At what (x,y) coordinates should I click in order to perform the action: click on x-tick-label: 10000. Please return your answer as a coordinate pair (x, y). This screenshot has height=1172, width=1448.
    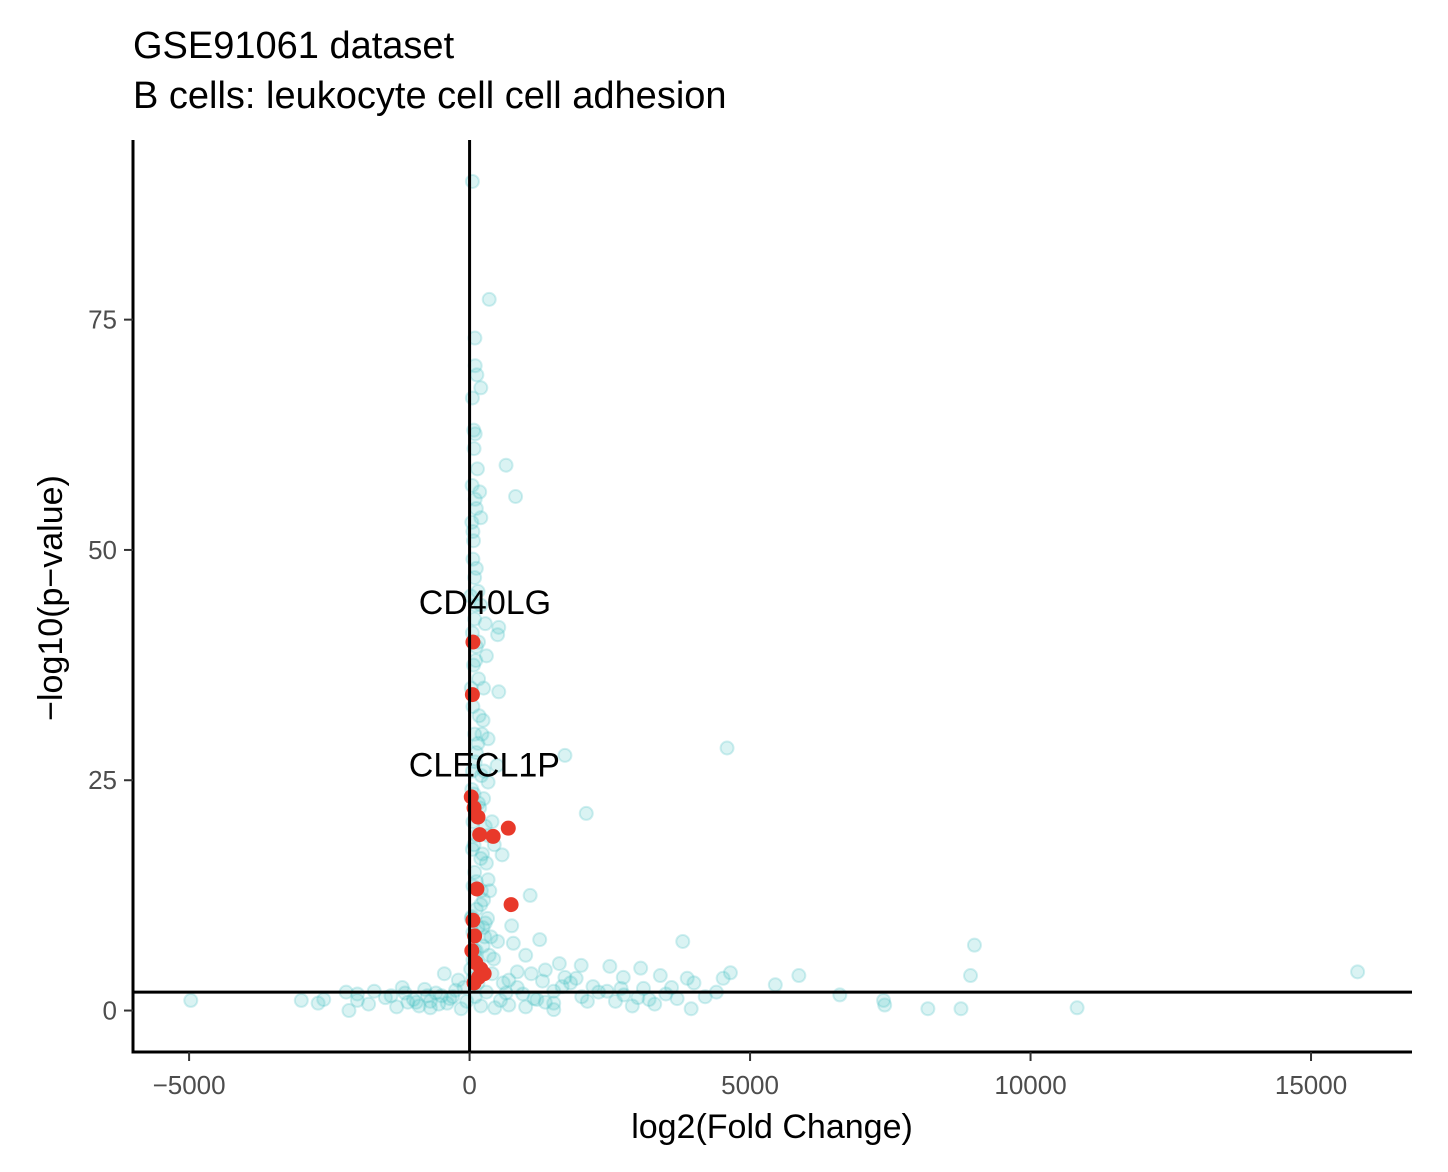
    Looking at the image, I should click on (1030, 1085).